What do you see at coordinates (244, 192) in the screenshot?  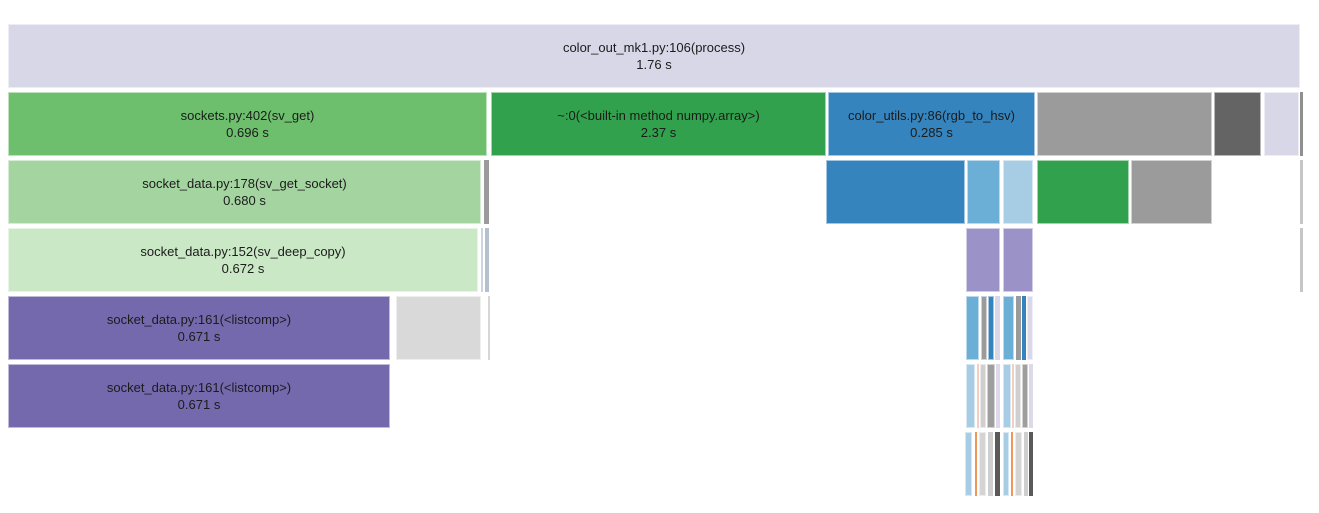 I see `frame-sv-get-socket: socket_data.py:178(sv_get_socket) 0.680 s` at bounding box center [244, 192].